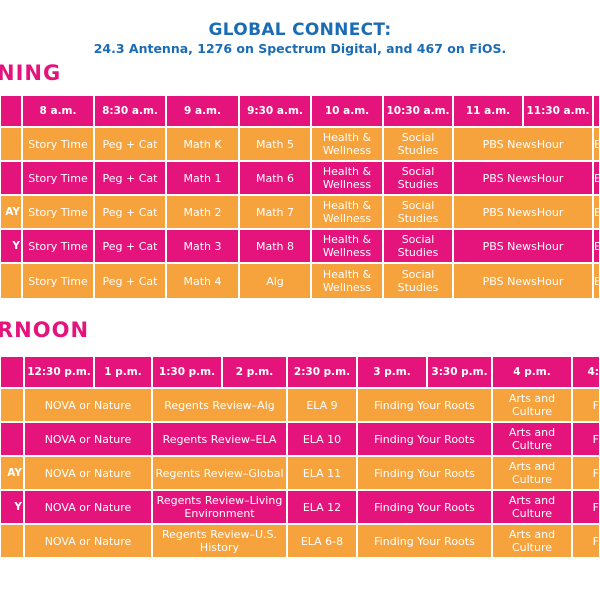 The width and height of the screenshot is (600, 600). What do you see at coordinates (219, 541) in the screenshot?
I see `program-cell: Regents Review–U.S. History` at bounding box center [219, 541].